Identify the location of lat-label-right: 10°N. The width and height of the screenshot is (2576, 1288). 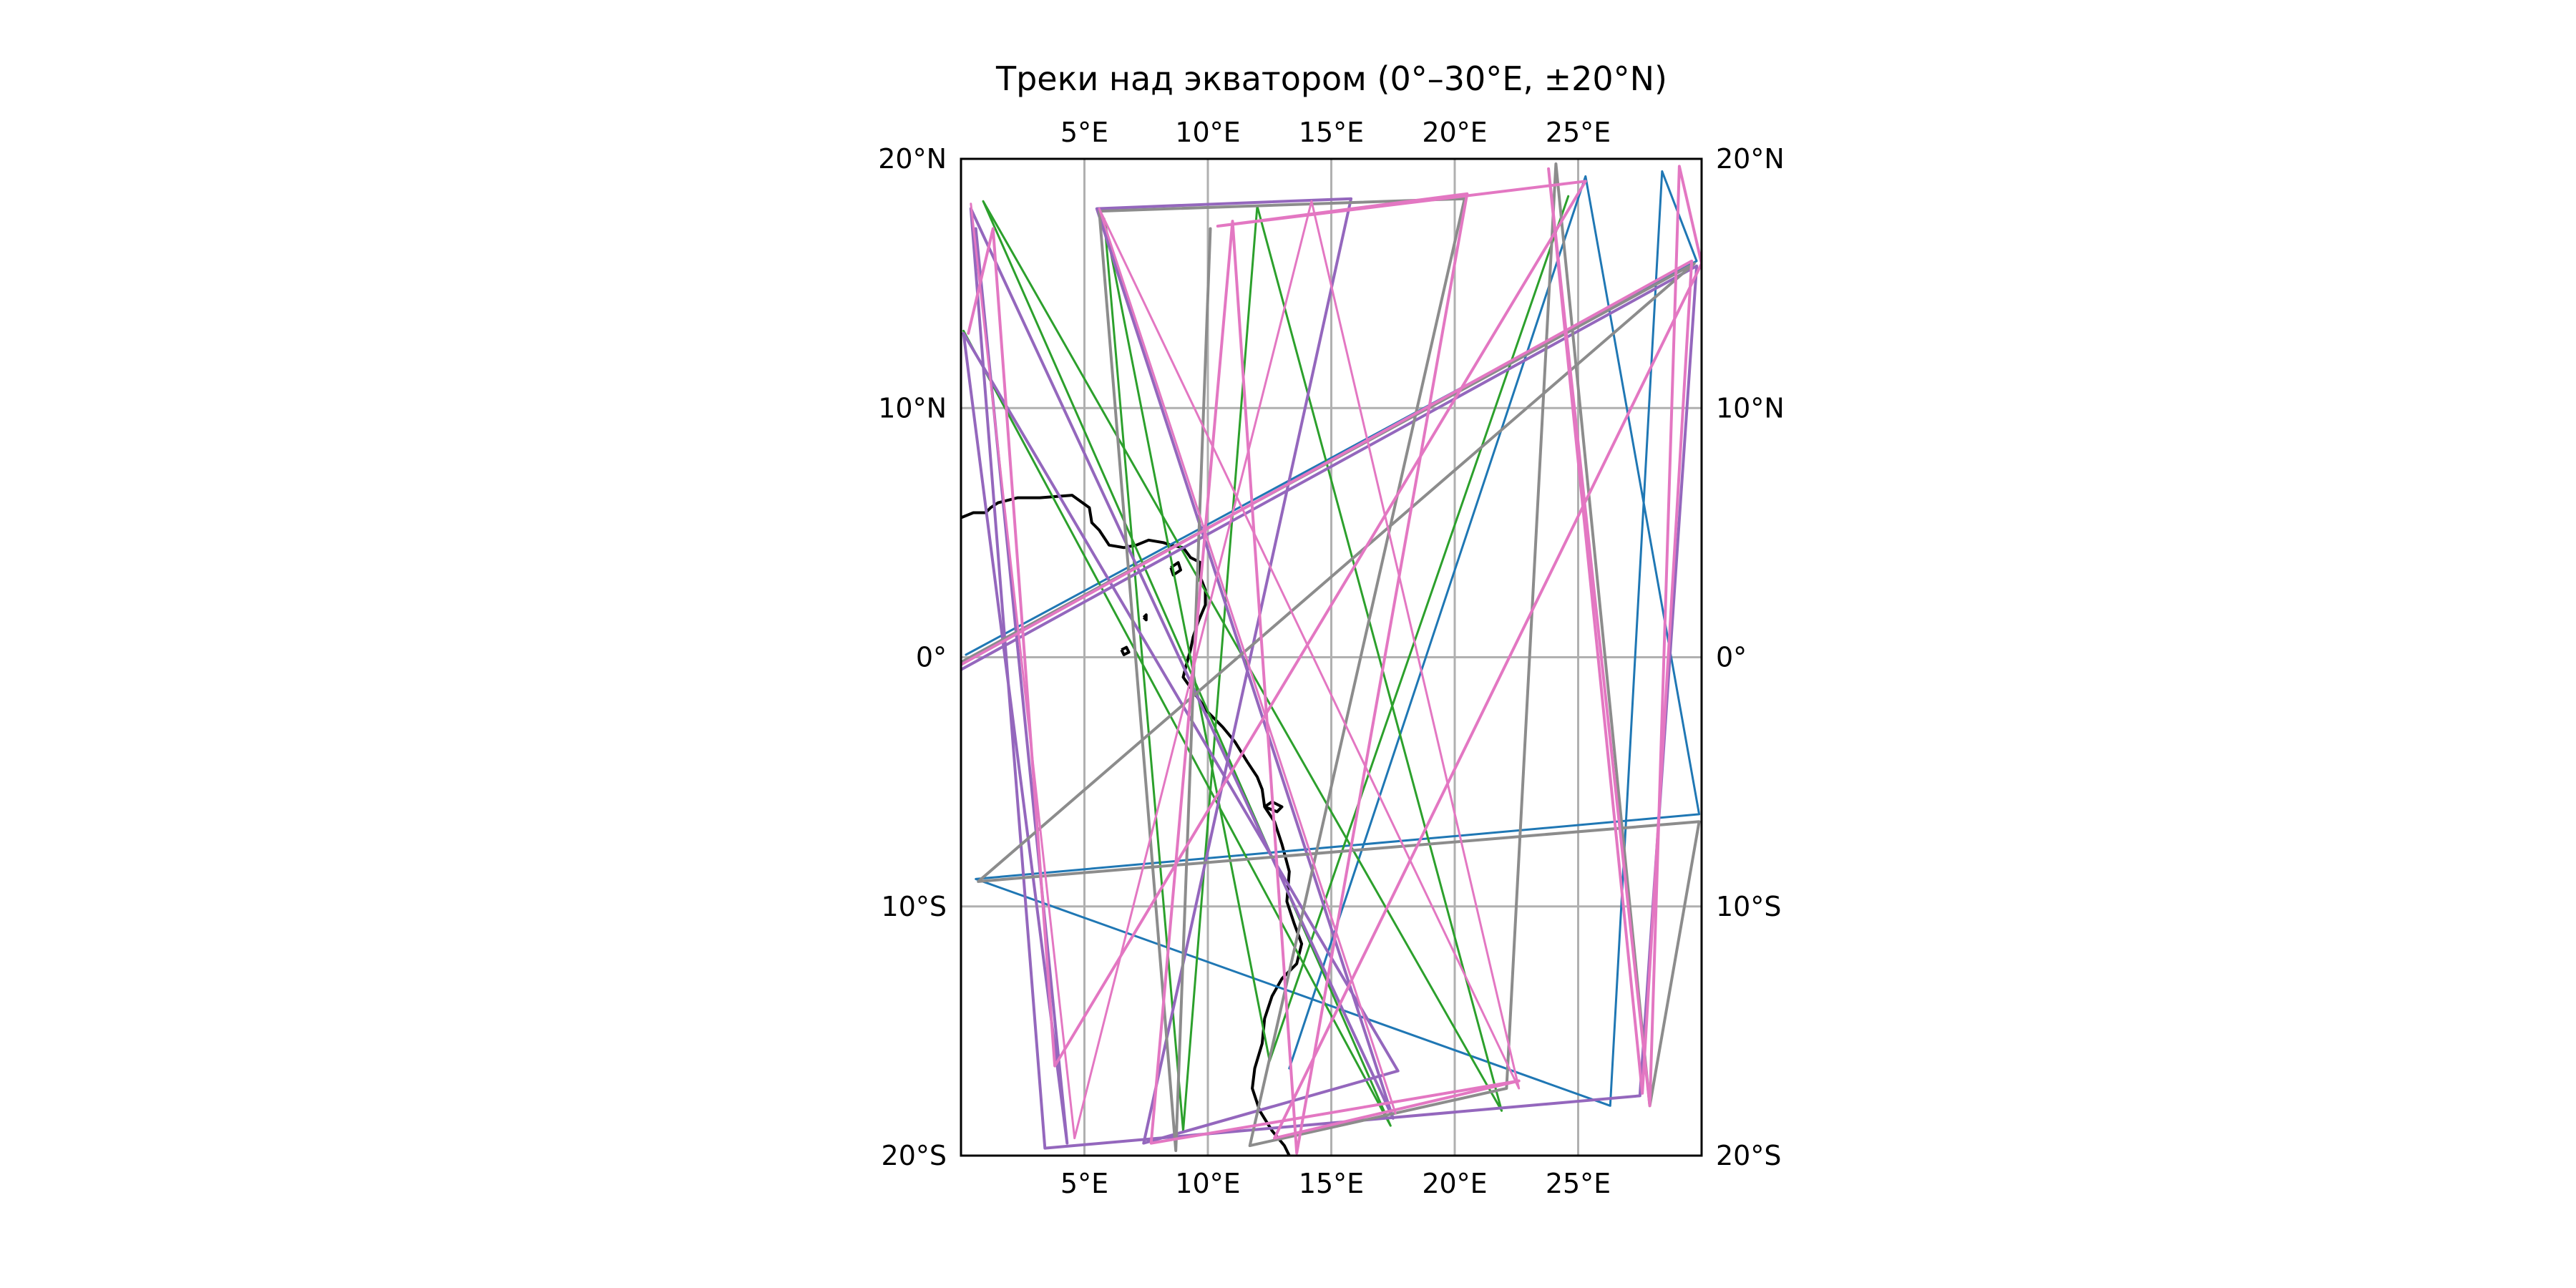
(1750, 408).